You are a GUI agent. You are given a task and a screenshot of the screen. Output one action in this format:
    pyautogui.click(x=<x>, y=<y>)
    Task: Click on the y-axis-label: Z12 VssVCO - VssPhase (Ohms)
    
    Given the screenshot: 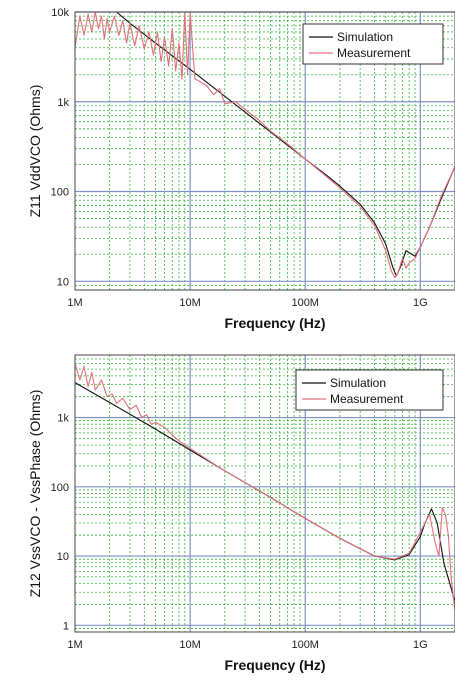 What is the action you would take?
    pyautogui.click(x=35, y=494)
    